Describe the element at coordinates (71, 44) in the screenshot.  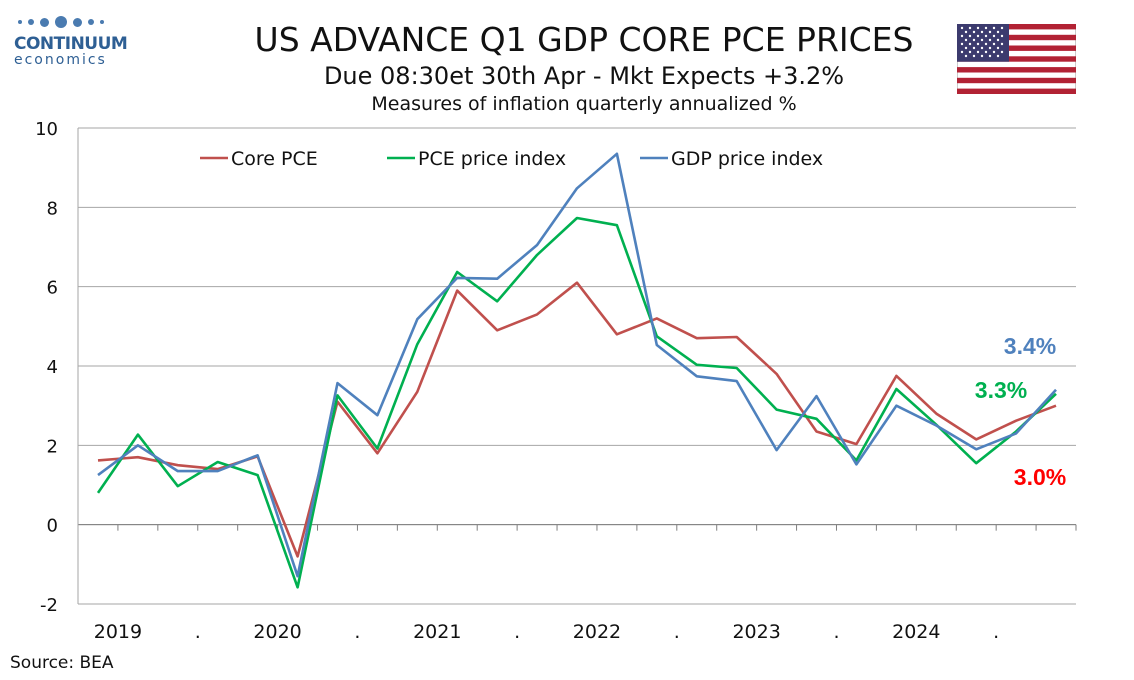
I see `logo-name: CONTINUUM` at that location.